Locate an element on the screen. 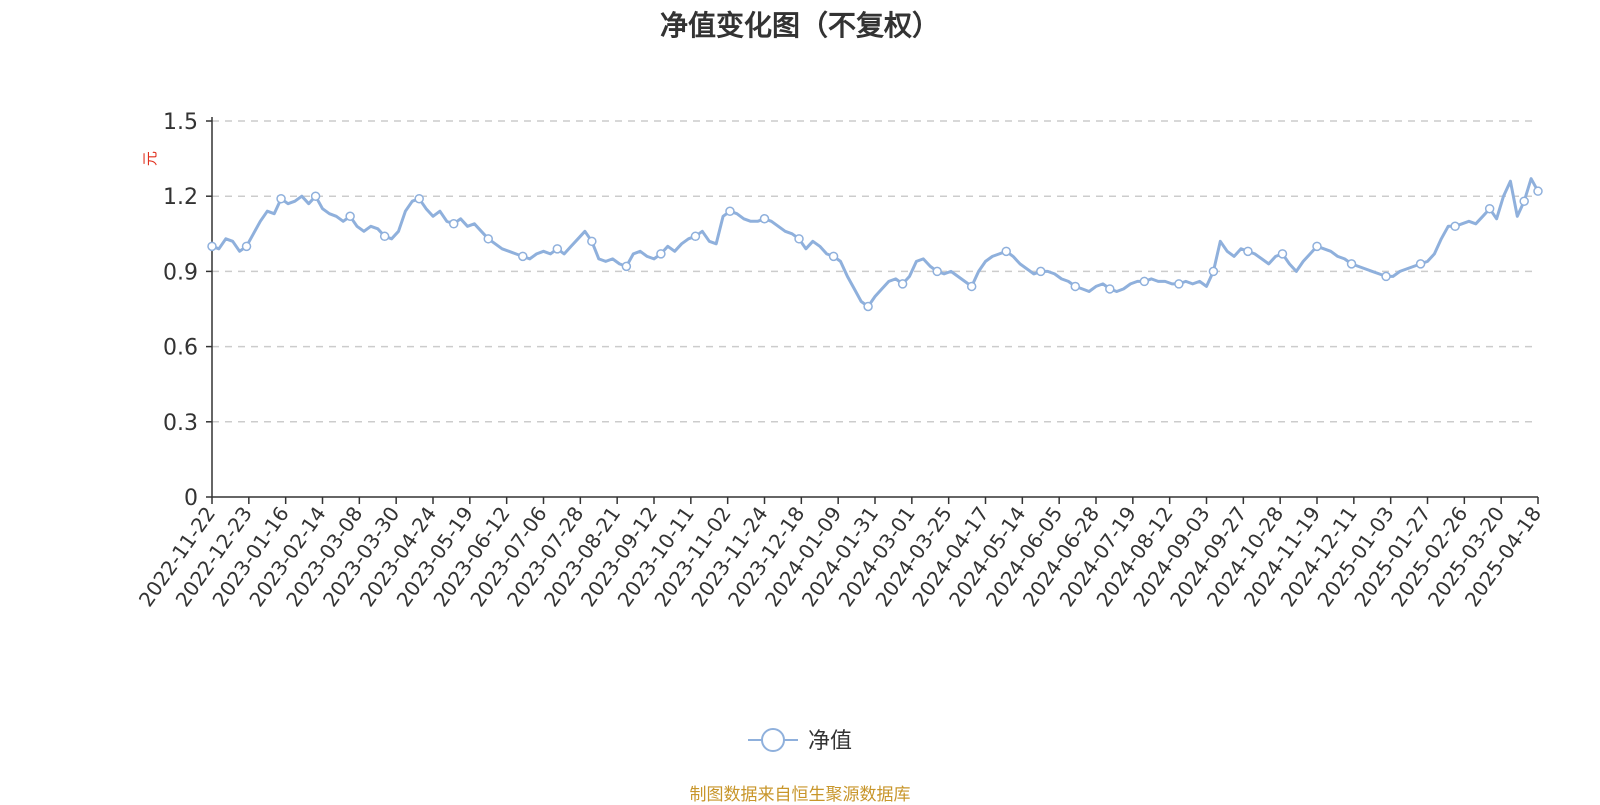  legend: 净值 is located at coordinates (800, 741).